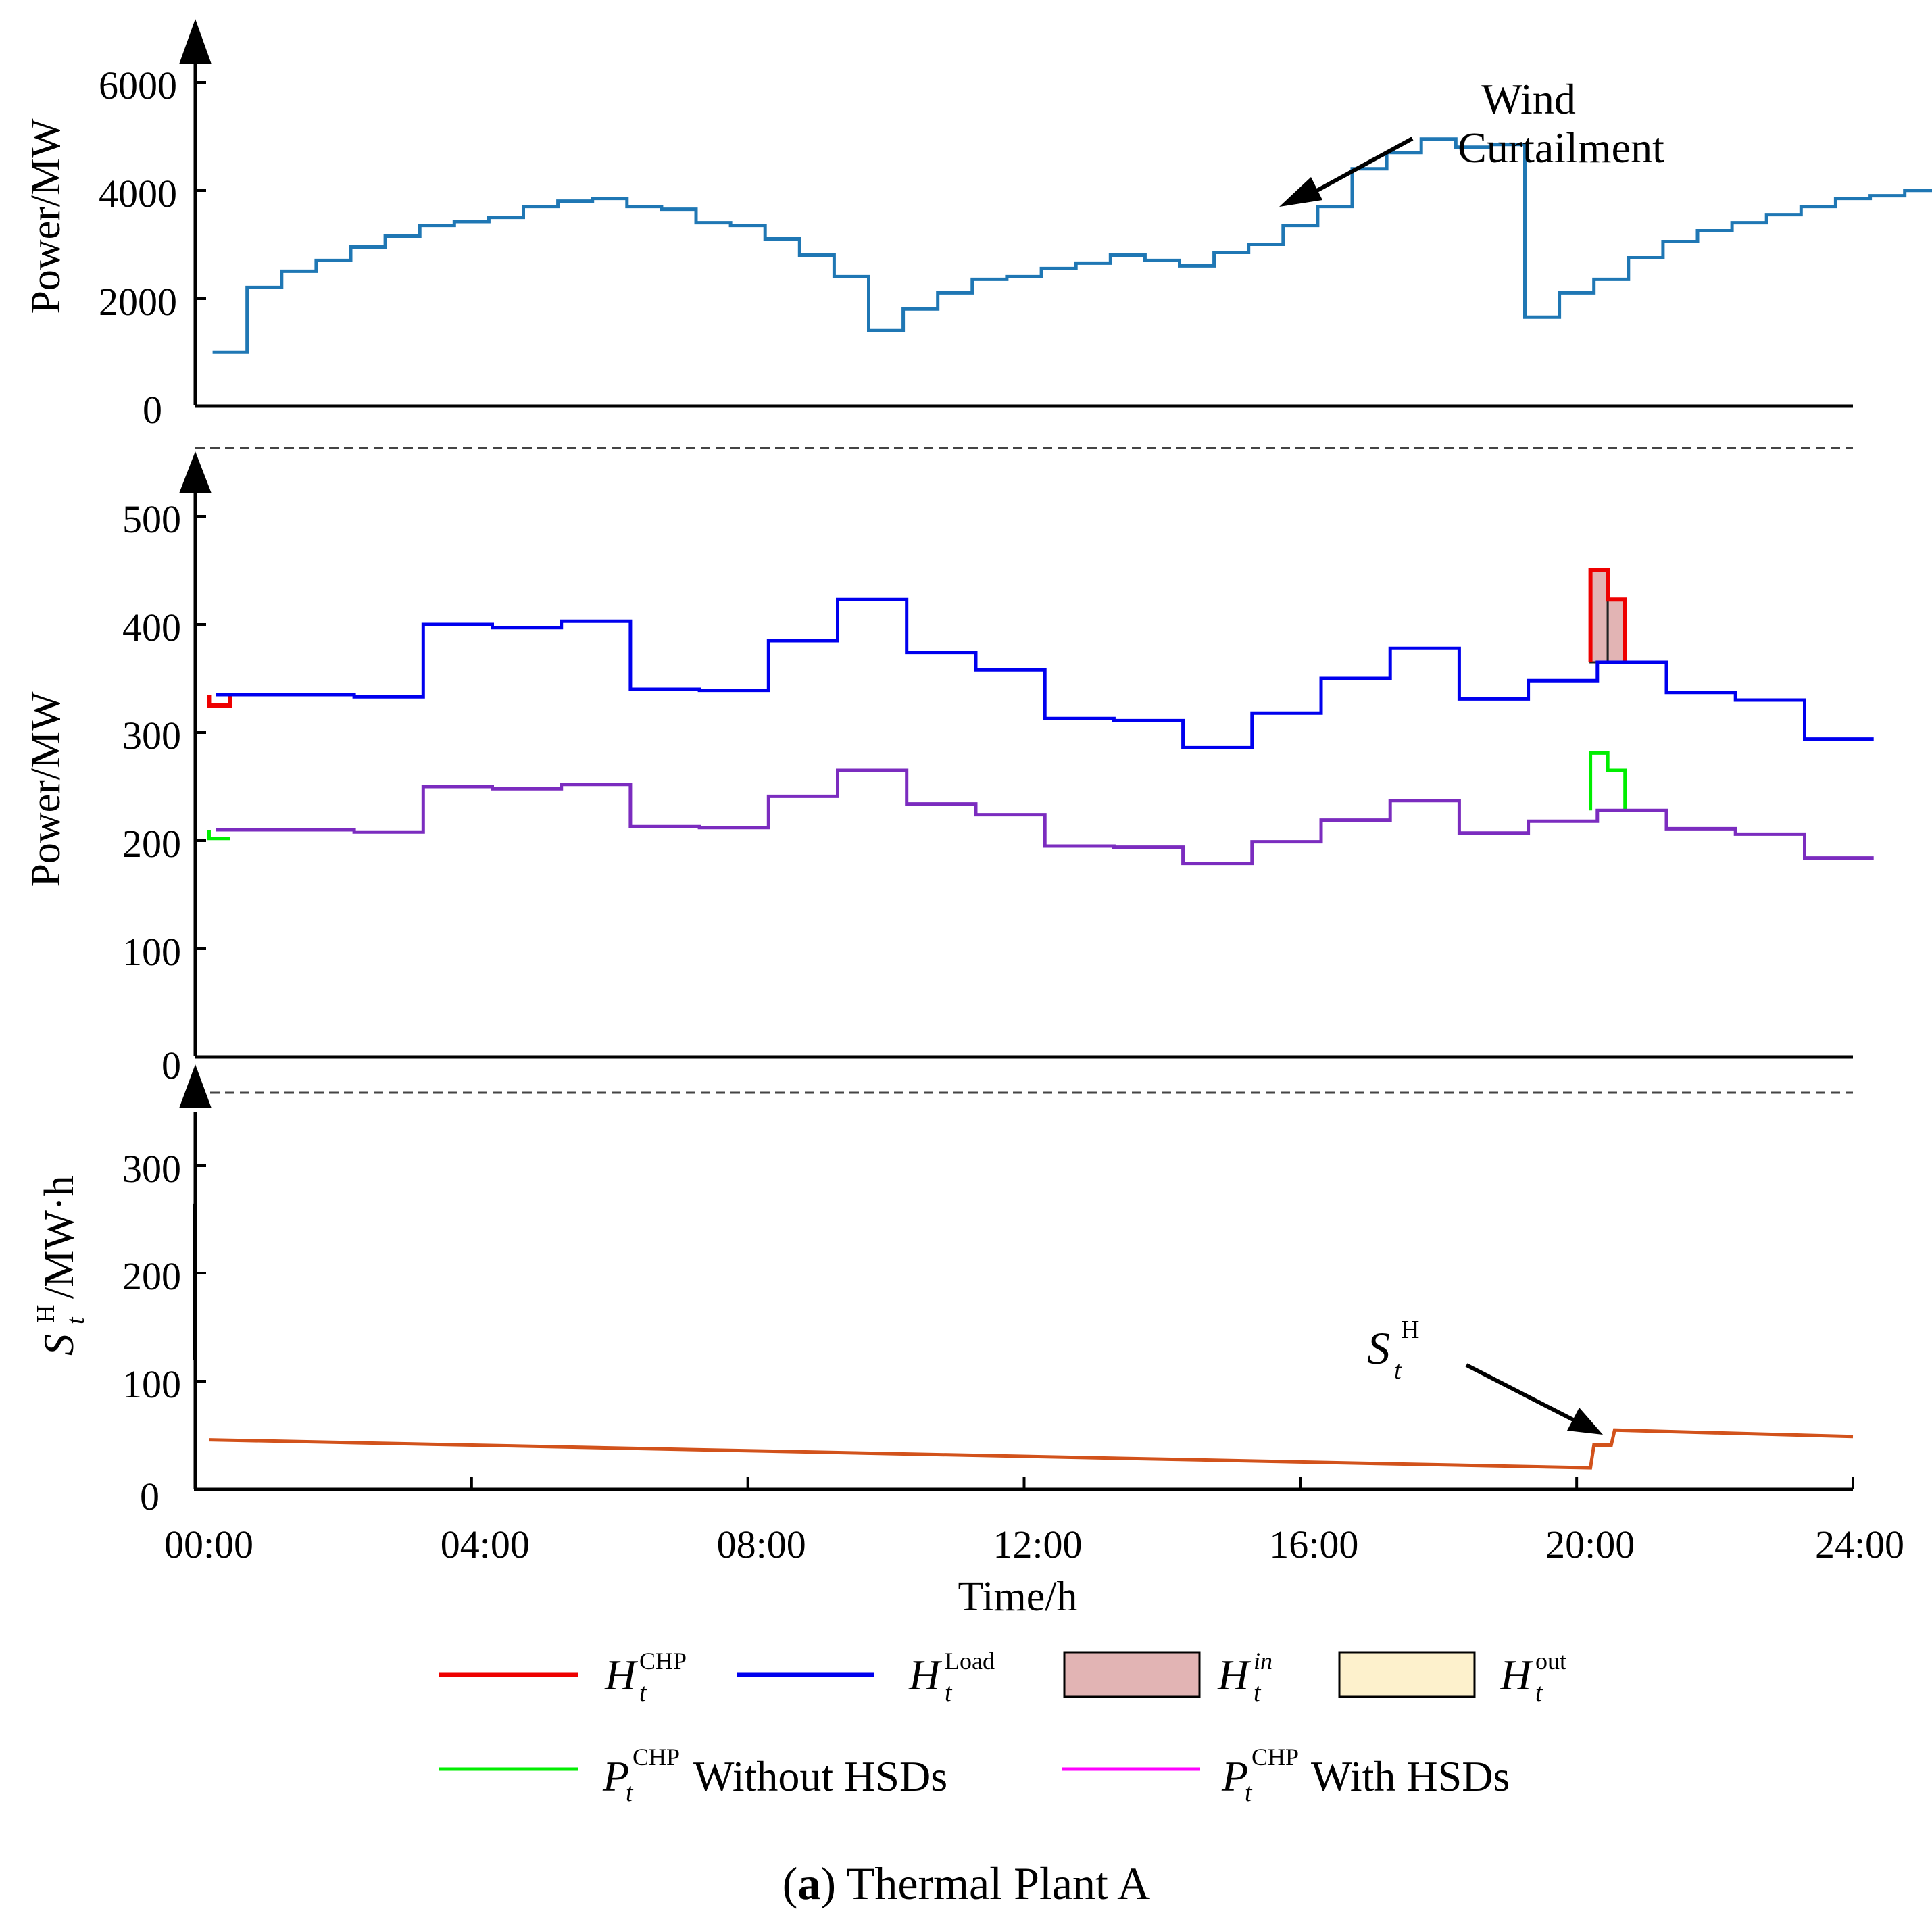  I want to click on panel1-y-arrow, so click(196, 42).